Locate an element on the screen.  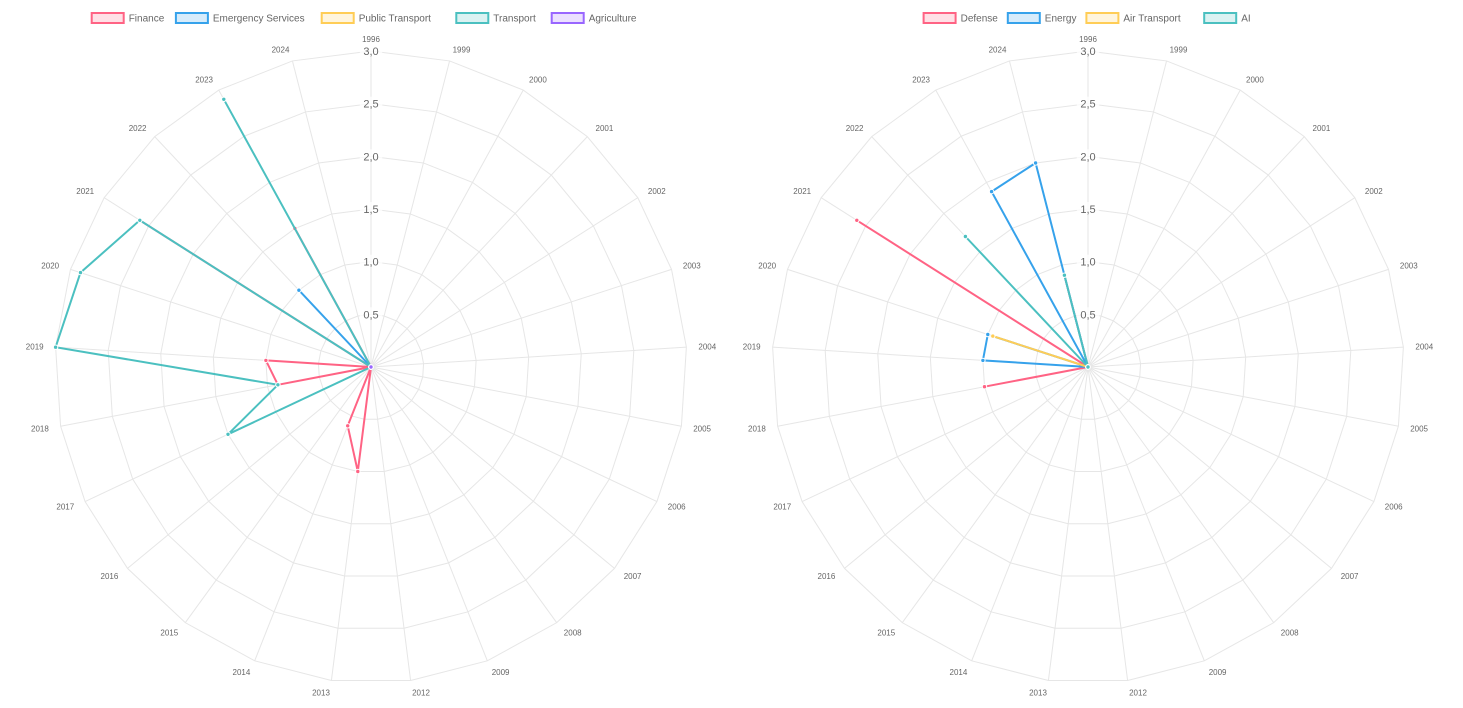
category-label: 2001 is located at coordinates (605, 128).